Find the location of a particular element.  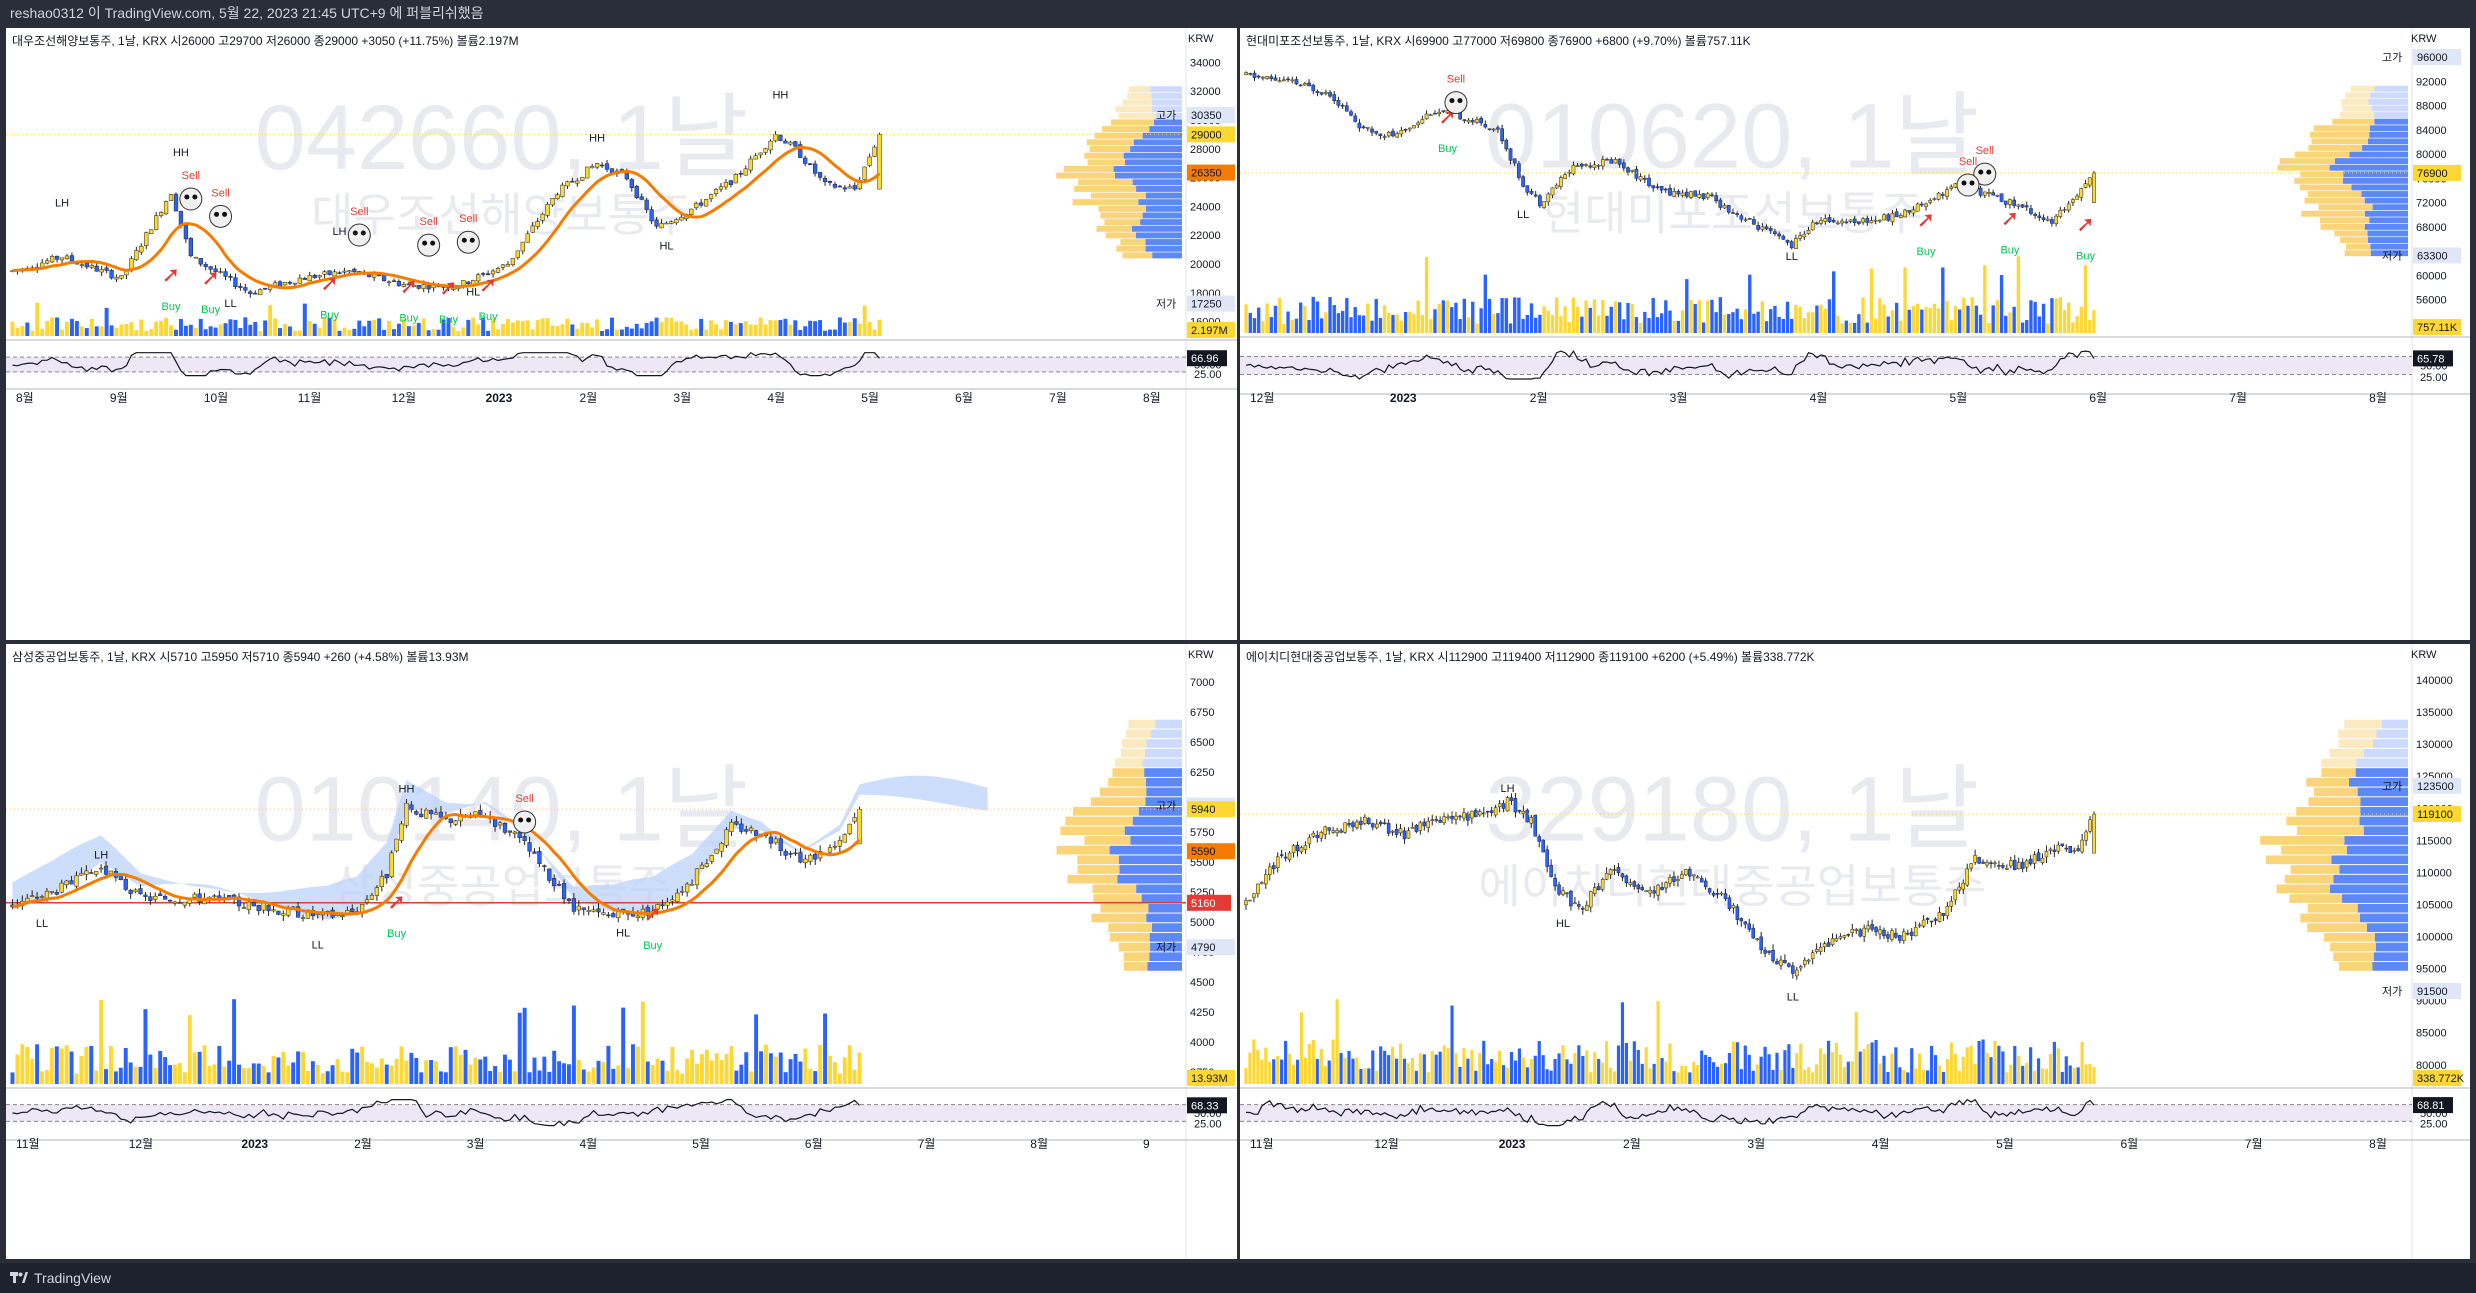

date-tick-label: 3월 is located at coordinates (1679, 398).